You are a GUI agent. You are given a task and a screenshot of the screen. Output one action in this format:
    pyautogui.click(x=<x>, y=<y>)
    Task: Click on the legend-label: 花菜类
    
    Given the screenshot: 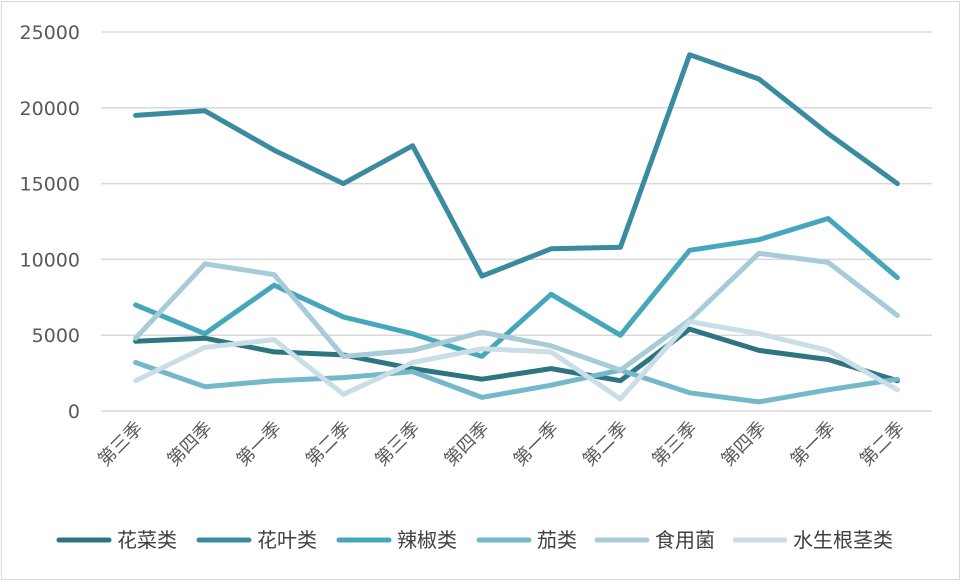 What is the action you would take?
    pyautogui.click(x=147, y=540)
    